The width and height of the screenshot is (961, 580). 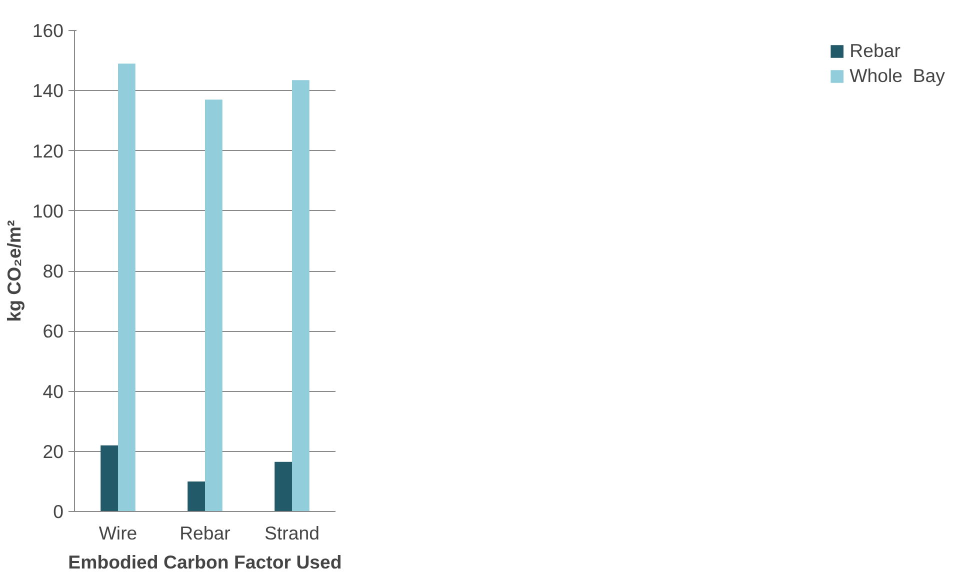 What do you see at coordinates (205, 562) in the screenshot?
I see `x-axis-title: Embodied Carbon Factor Used` at bounding box center [205, 562].